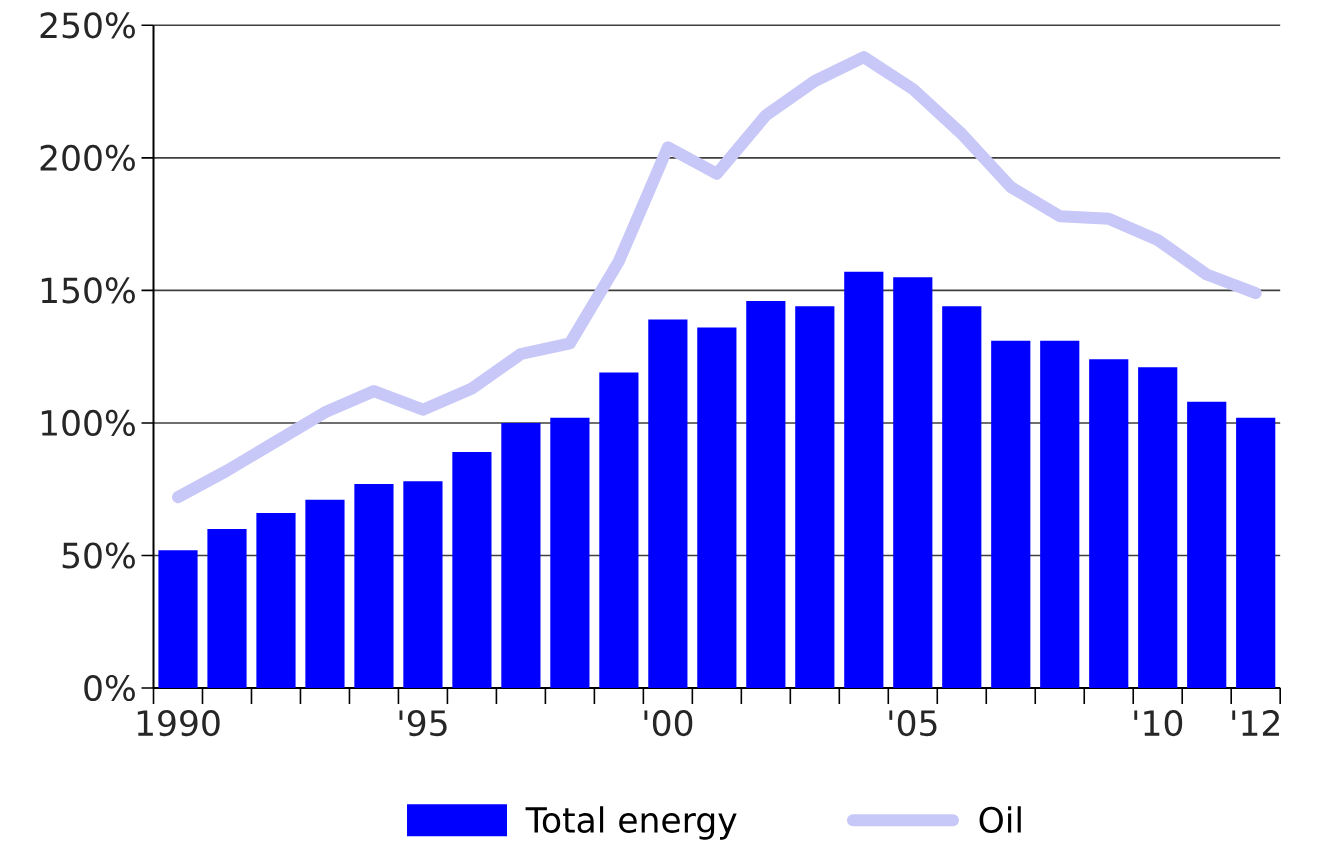  What do you see at coordinates (87, 25) in the screenshot?
I see `y-tick-label: 250%` at bounding box center [87, 25].